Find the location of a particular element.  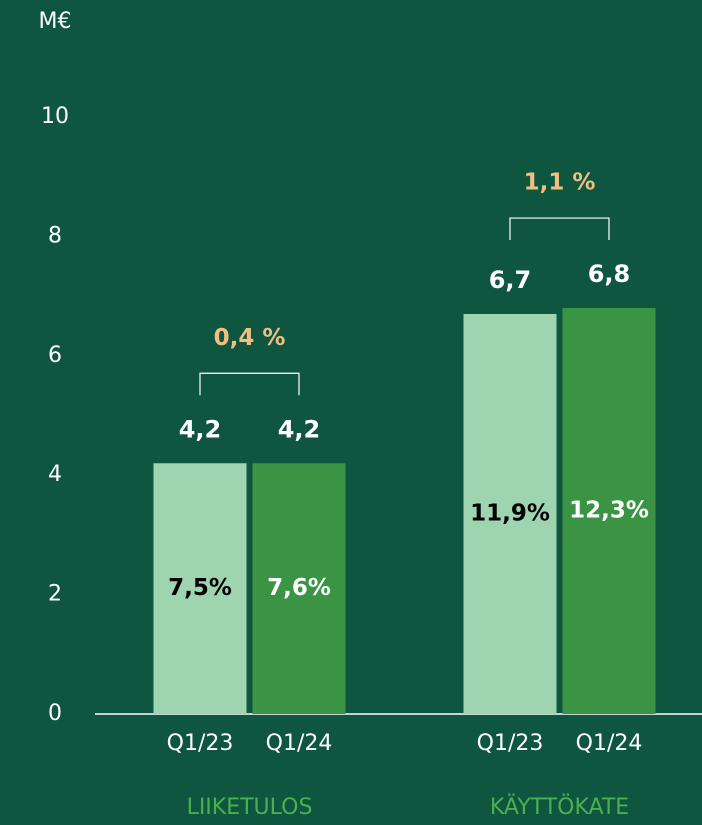

inner-label: 7,6% is located at coordinates (299, 588).